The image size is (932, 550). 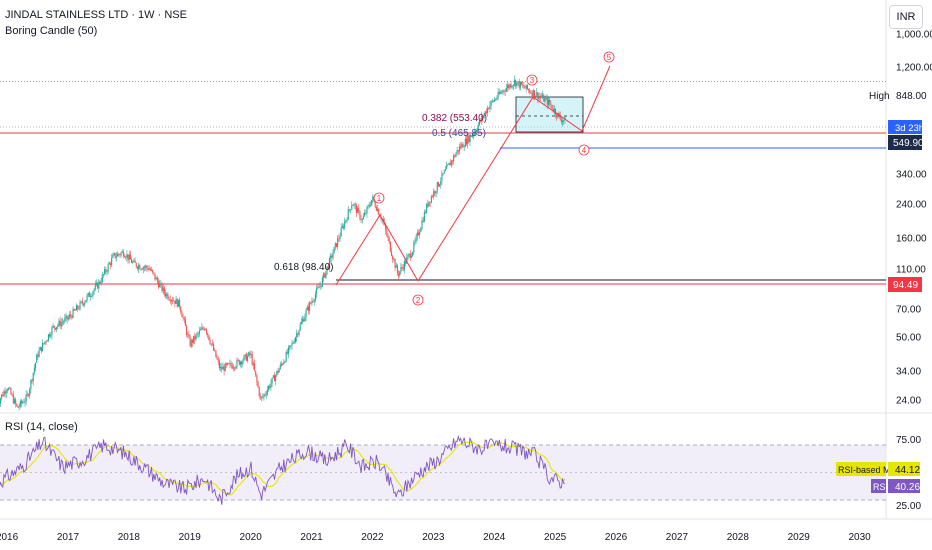 What do you see at coordinates (51, 31) in the screenshot?
I see `indicator-label: Boring Candle (50)` at bounding box center [51, 31].